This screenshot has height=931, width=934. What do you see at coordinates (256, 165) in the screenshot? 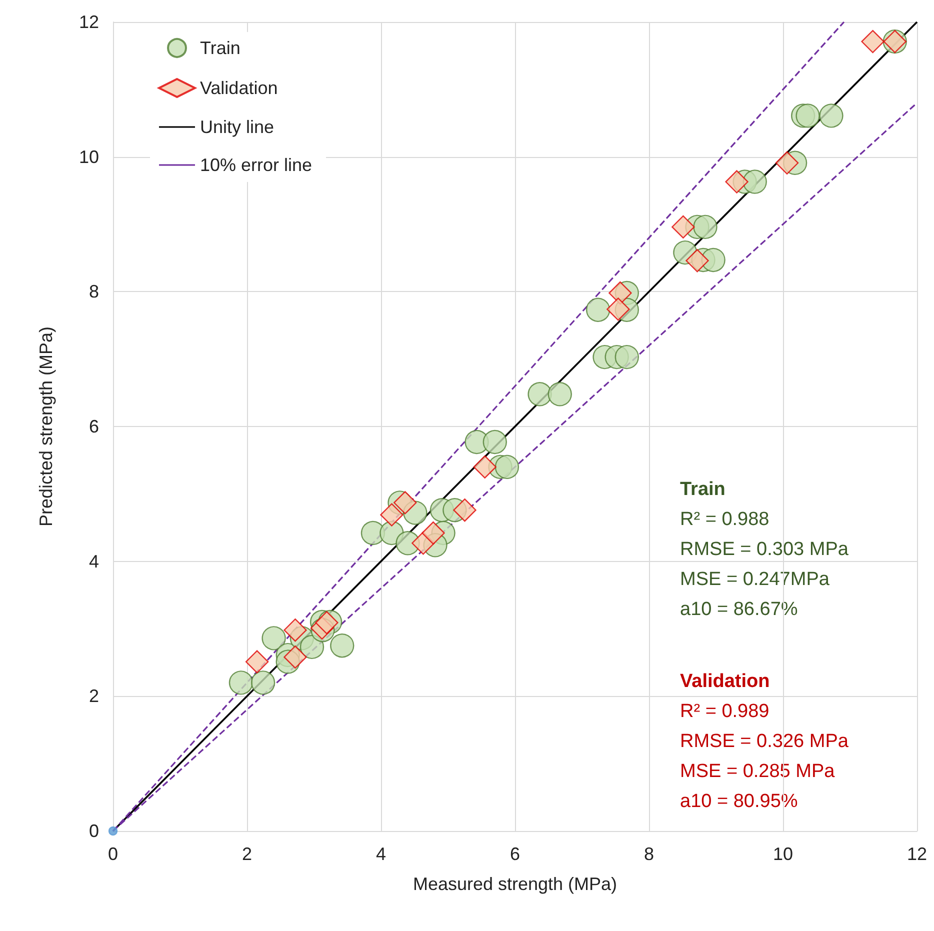
I see `legend-label: 10% error line` at bounding box center [256, 165].